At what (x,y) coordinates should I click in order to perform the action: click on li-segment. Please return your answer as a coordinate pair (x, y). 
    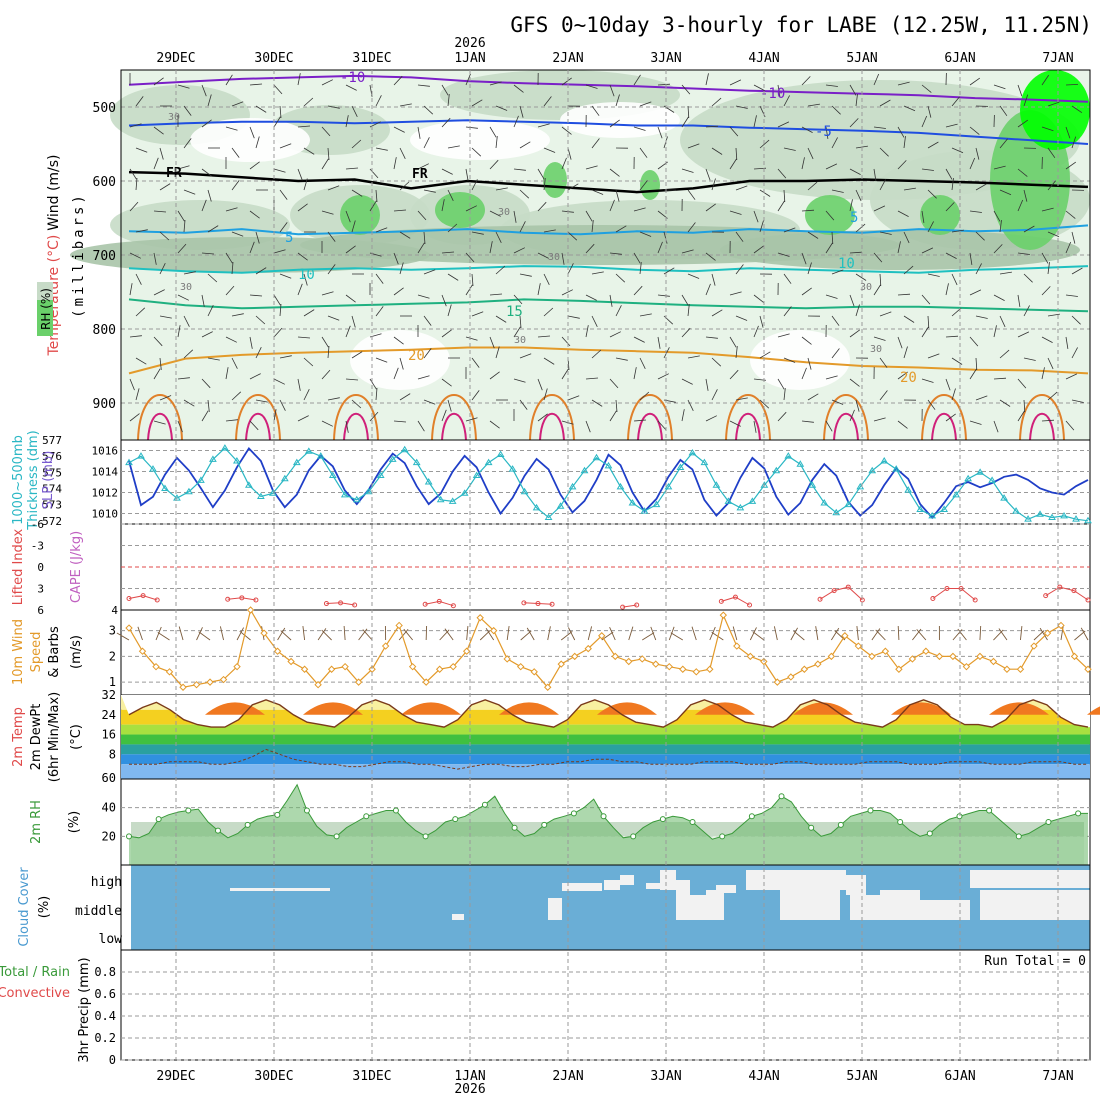
    Looking at the image, I should click on (143, 598).